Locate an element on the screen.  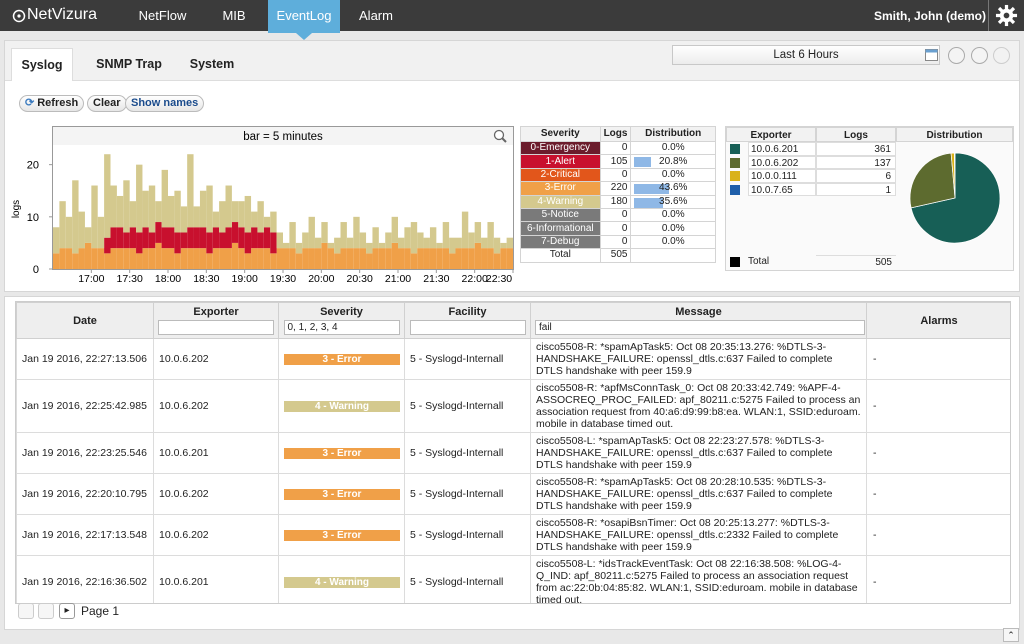
settings-icon is located at coordinates (1006, 15).